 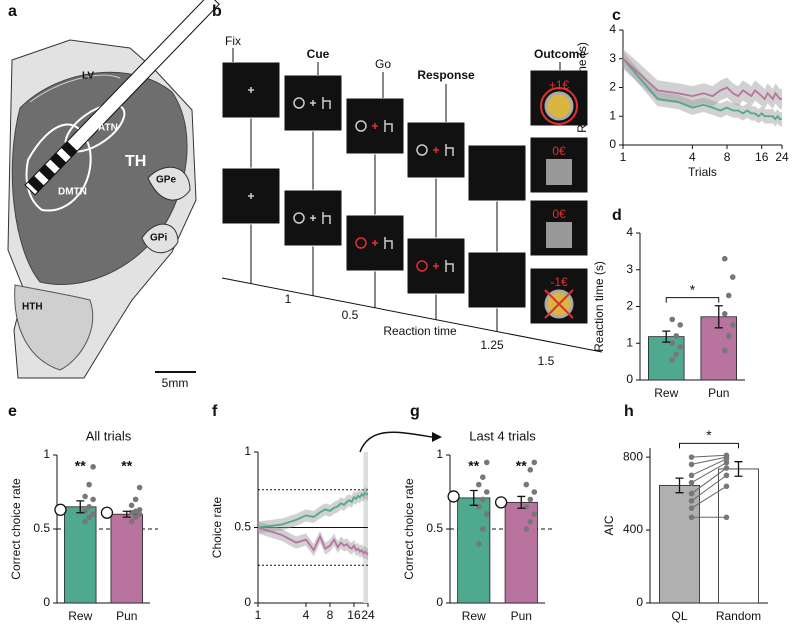 I want to click on y-tick-label: 3, so click(x=612, y=58).